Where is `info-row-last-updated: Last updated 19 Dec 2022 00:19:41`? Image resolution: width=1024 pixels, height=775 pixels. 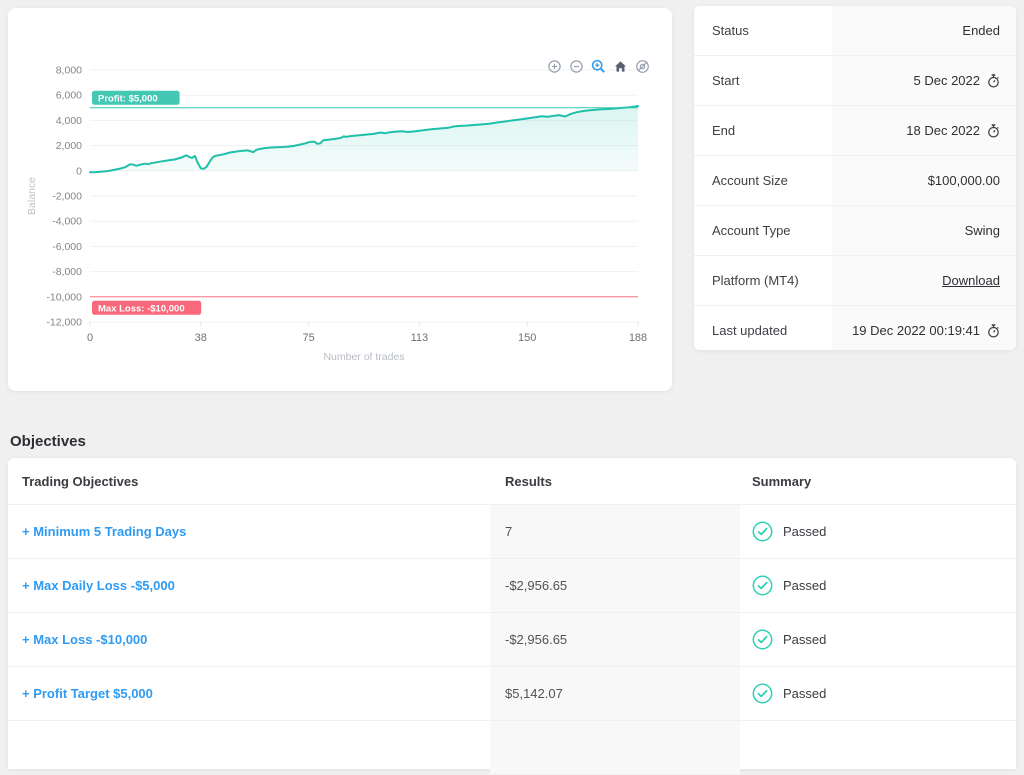
info-row-last-updated: Last updated 19 Dec 2022 00:19:41 is located at coordinates (855, 328).